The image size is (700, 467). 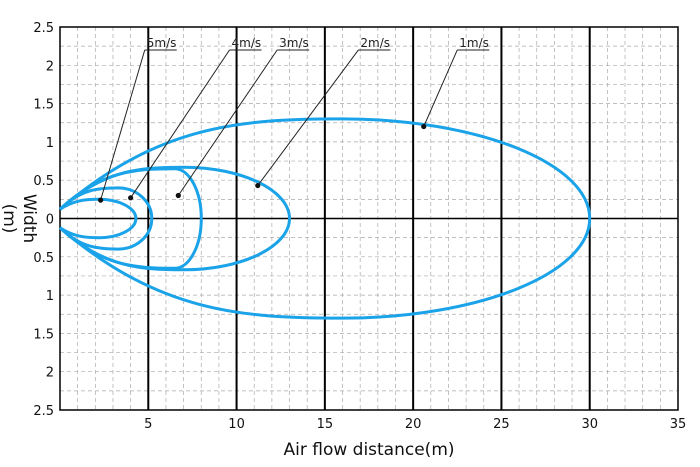 What do you see at coordinates (413, 424) in the screenshot?
I see `x-tick-label: 20` at bounding box center [413, 424].